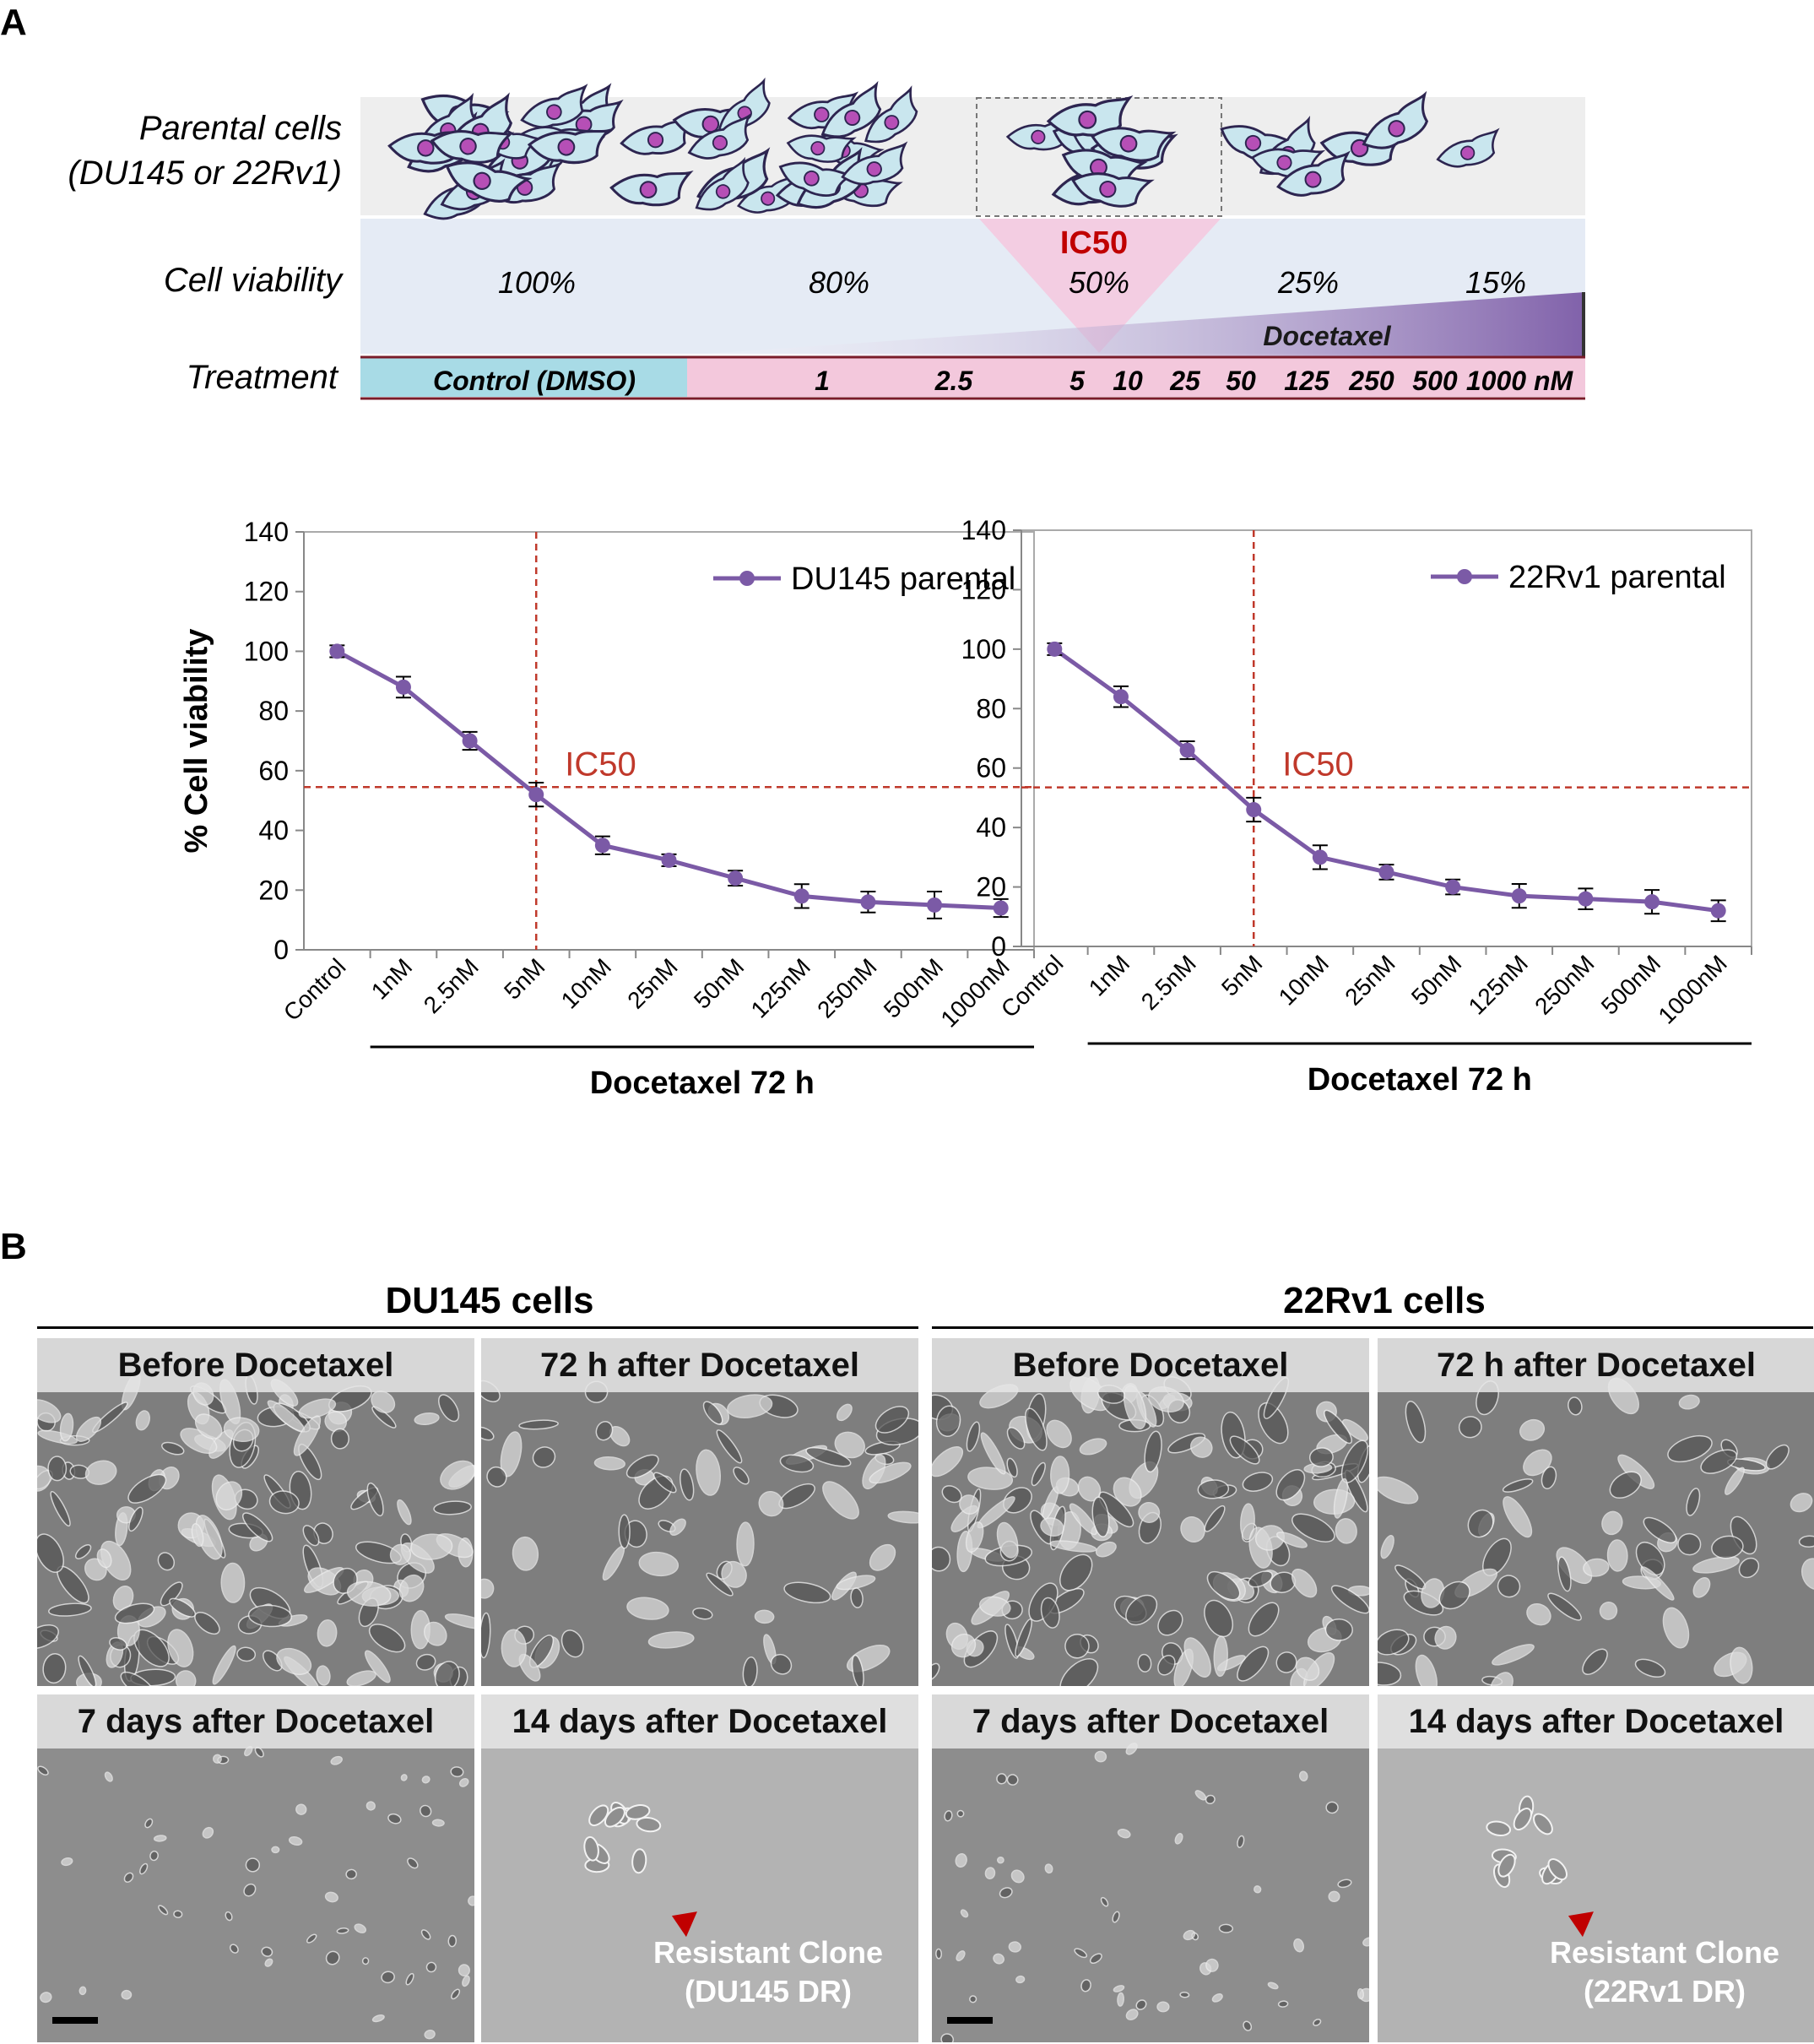  What do you see at coordinates (240, 128) in the screenshot?
I see `parental-cells-label: Parental cells` at bounding box center [240, 128].